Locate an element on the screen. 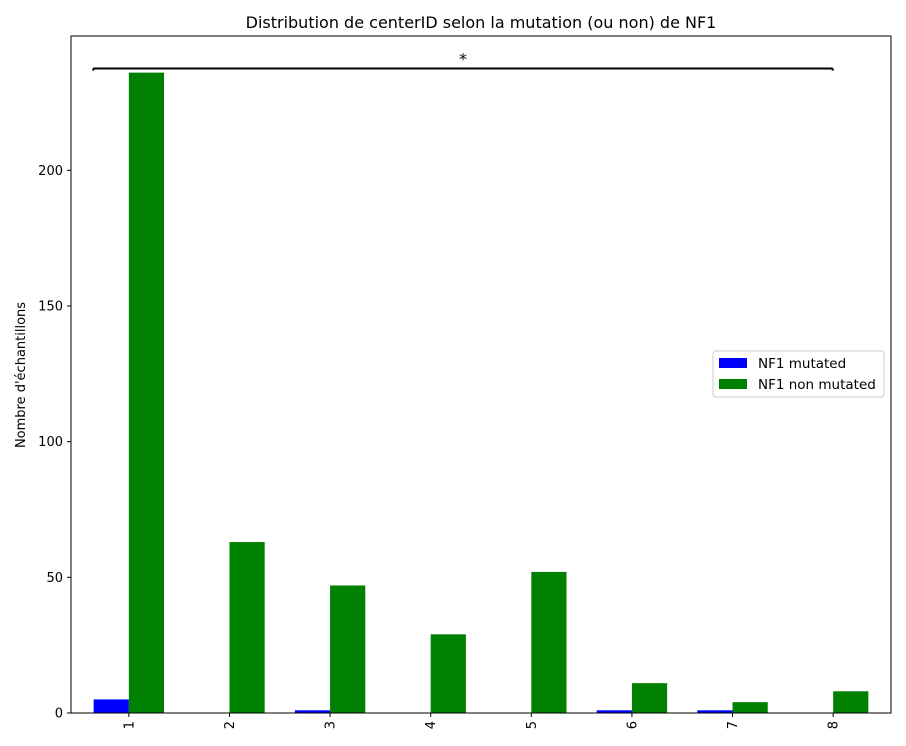 This screenshot has height=746, width=906. legend: NF1 mutated NF1 non mutated is located at coordinates (798, 374).